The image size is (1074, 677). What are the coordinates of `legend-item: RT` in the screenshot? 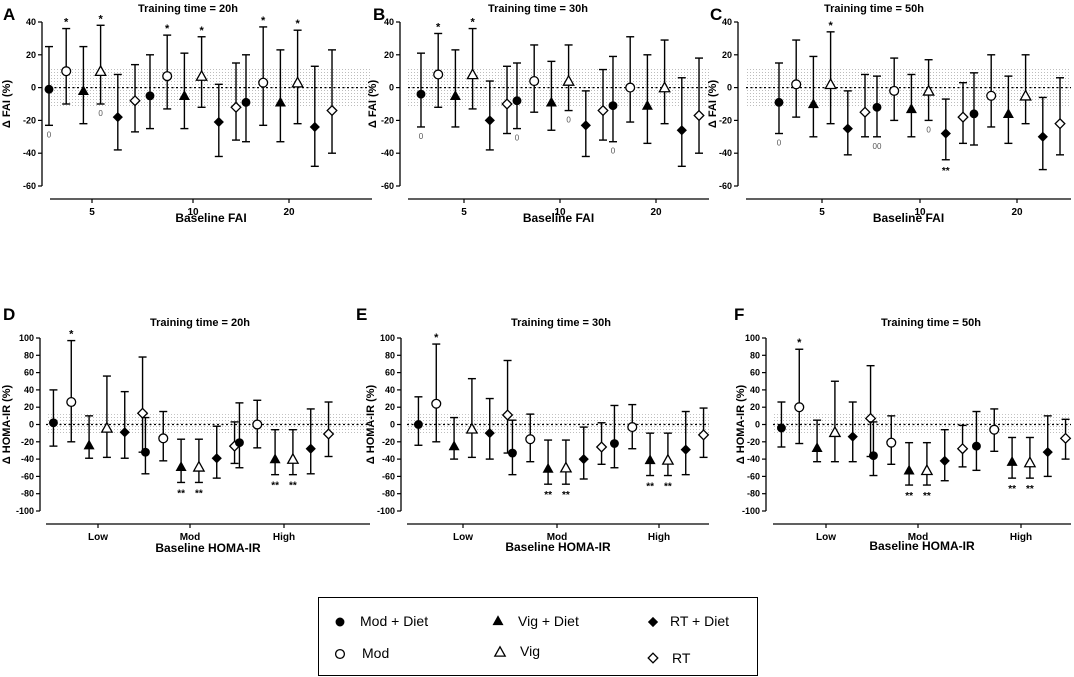 It's located at (669, 658).